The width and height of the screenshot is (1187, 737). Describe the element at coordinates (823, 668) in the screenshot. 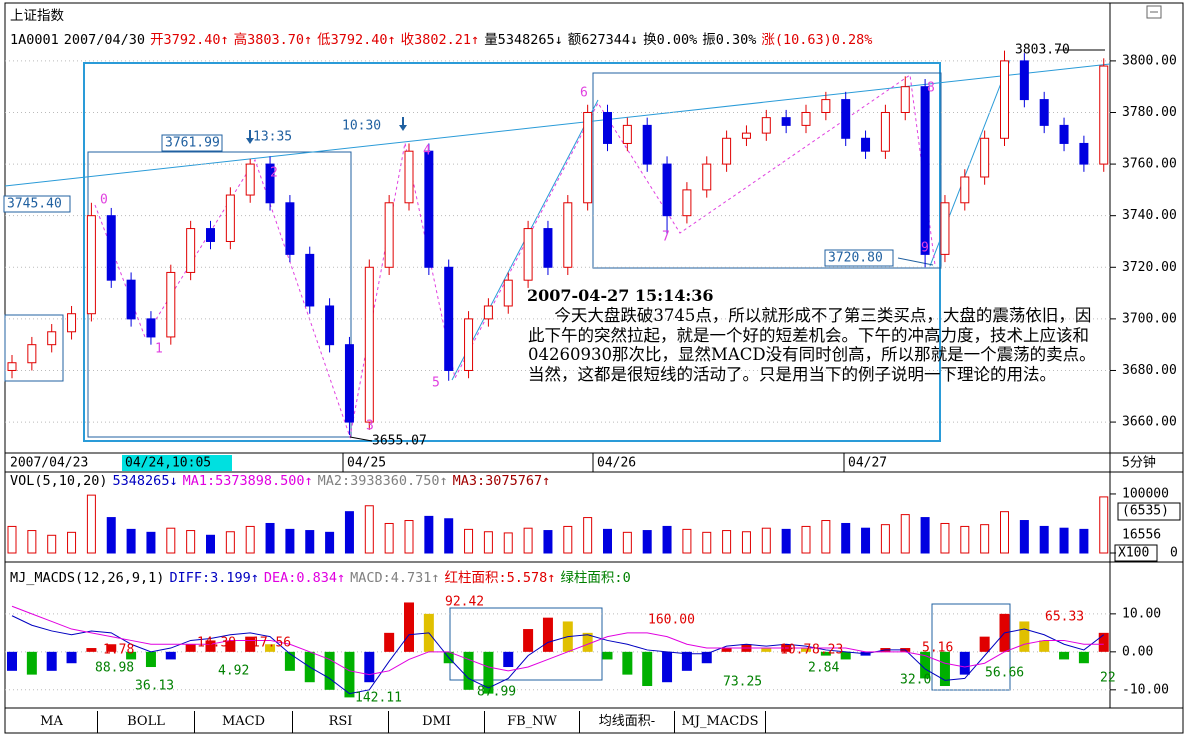

I see `macd-annotation: 2.84` at that location.